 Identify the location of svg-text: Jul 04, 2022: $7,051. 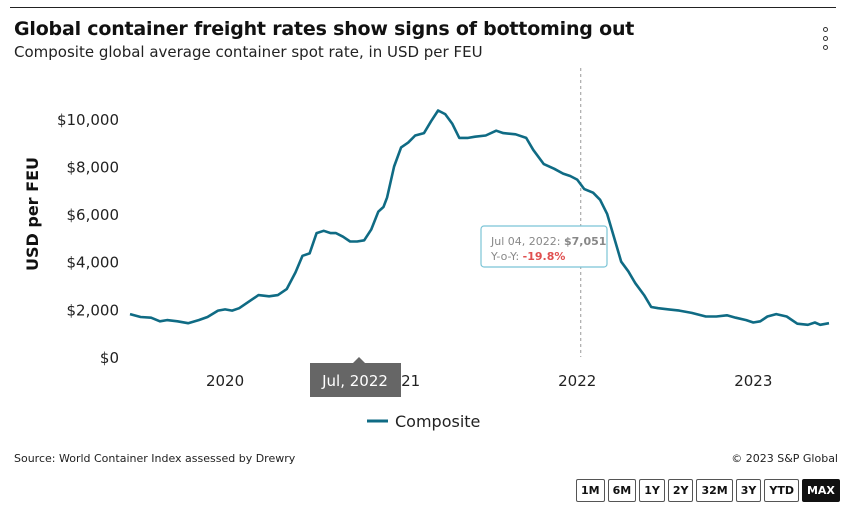
(548, 241).